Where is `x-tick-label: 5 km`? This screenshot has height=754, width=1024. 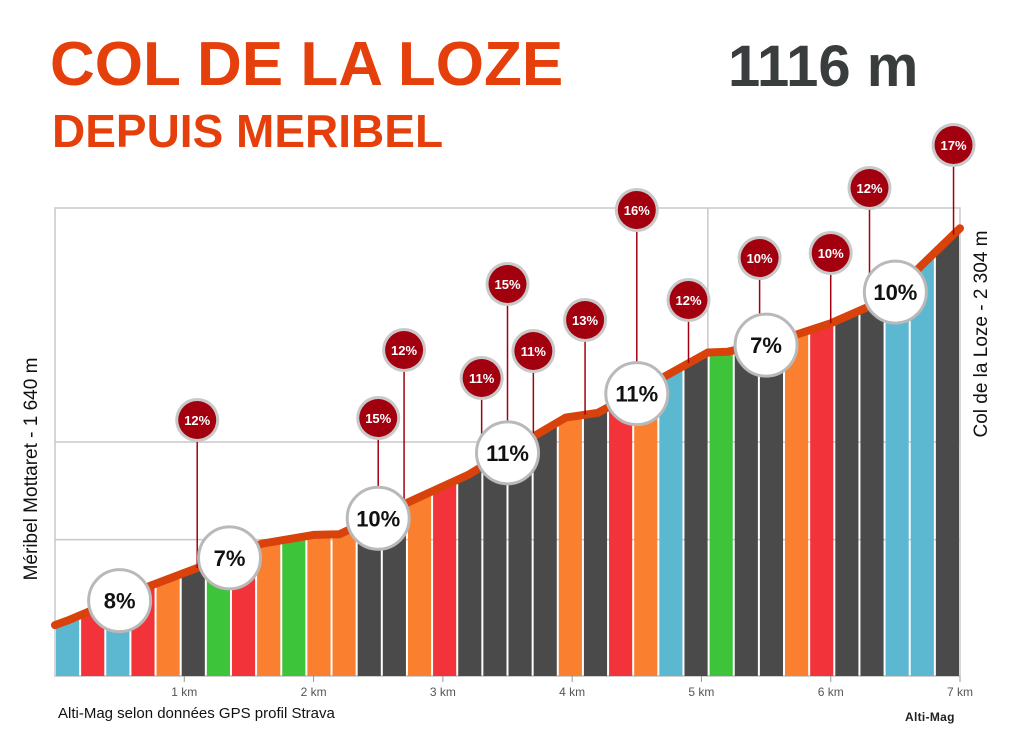 x-tick-label: 5 km is located at coordinates (701, 692).